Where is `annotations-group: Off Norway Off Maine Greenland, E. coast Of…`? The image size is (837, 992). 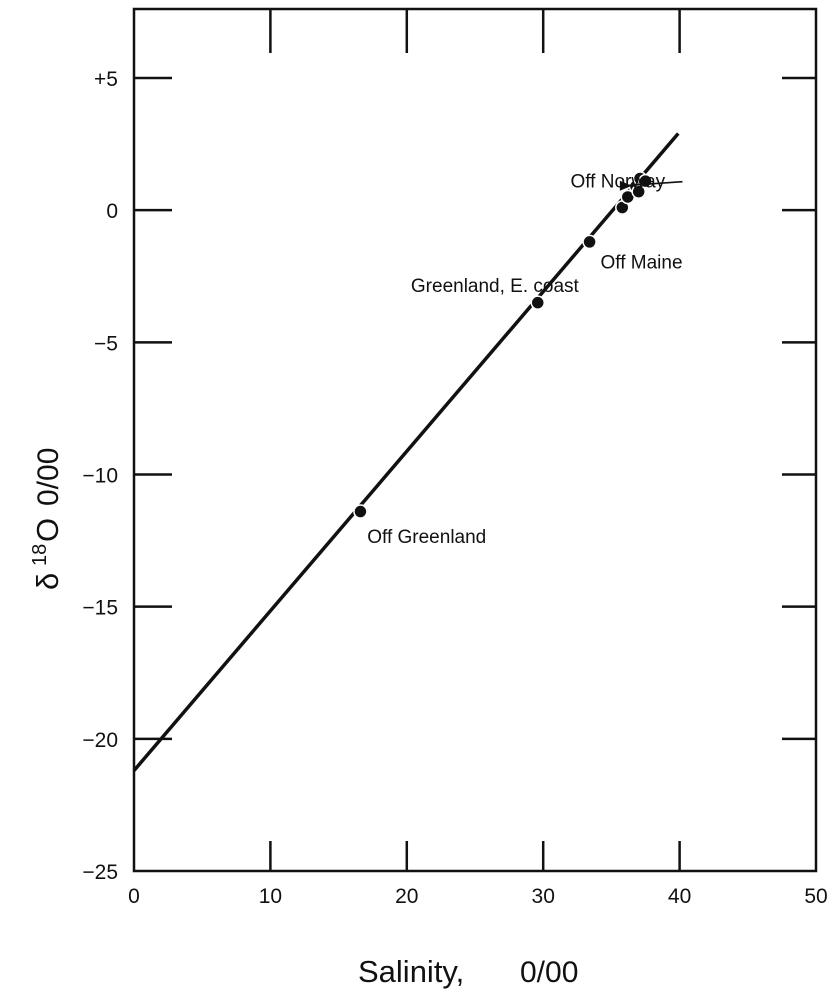
annotations-group: Off Norway Off Maine Greenland, E. coast Of… is located at coordinates (525, 360).